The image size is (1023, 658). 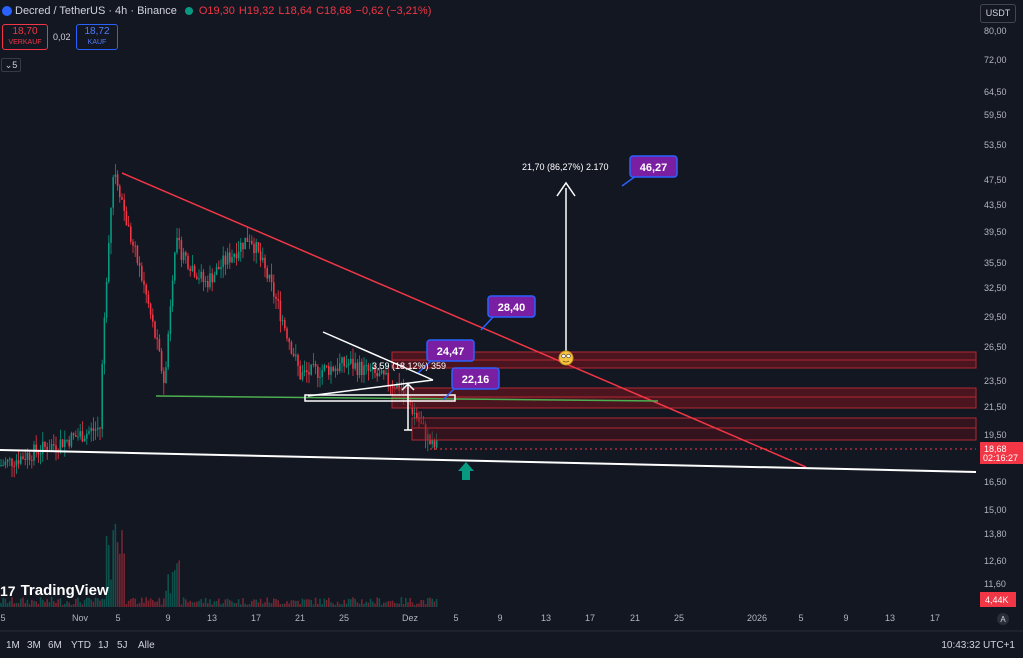 I want to click on time-tick-label: 17, so click(x=935, y=618).